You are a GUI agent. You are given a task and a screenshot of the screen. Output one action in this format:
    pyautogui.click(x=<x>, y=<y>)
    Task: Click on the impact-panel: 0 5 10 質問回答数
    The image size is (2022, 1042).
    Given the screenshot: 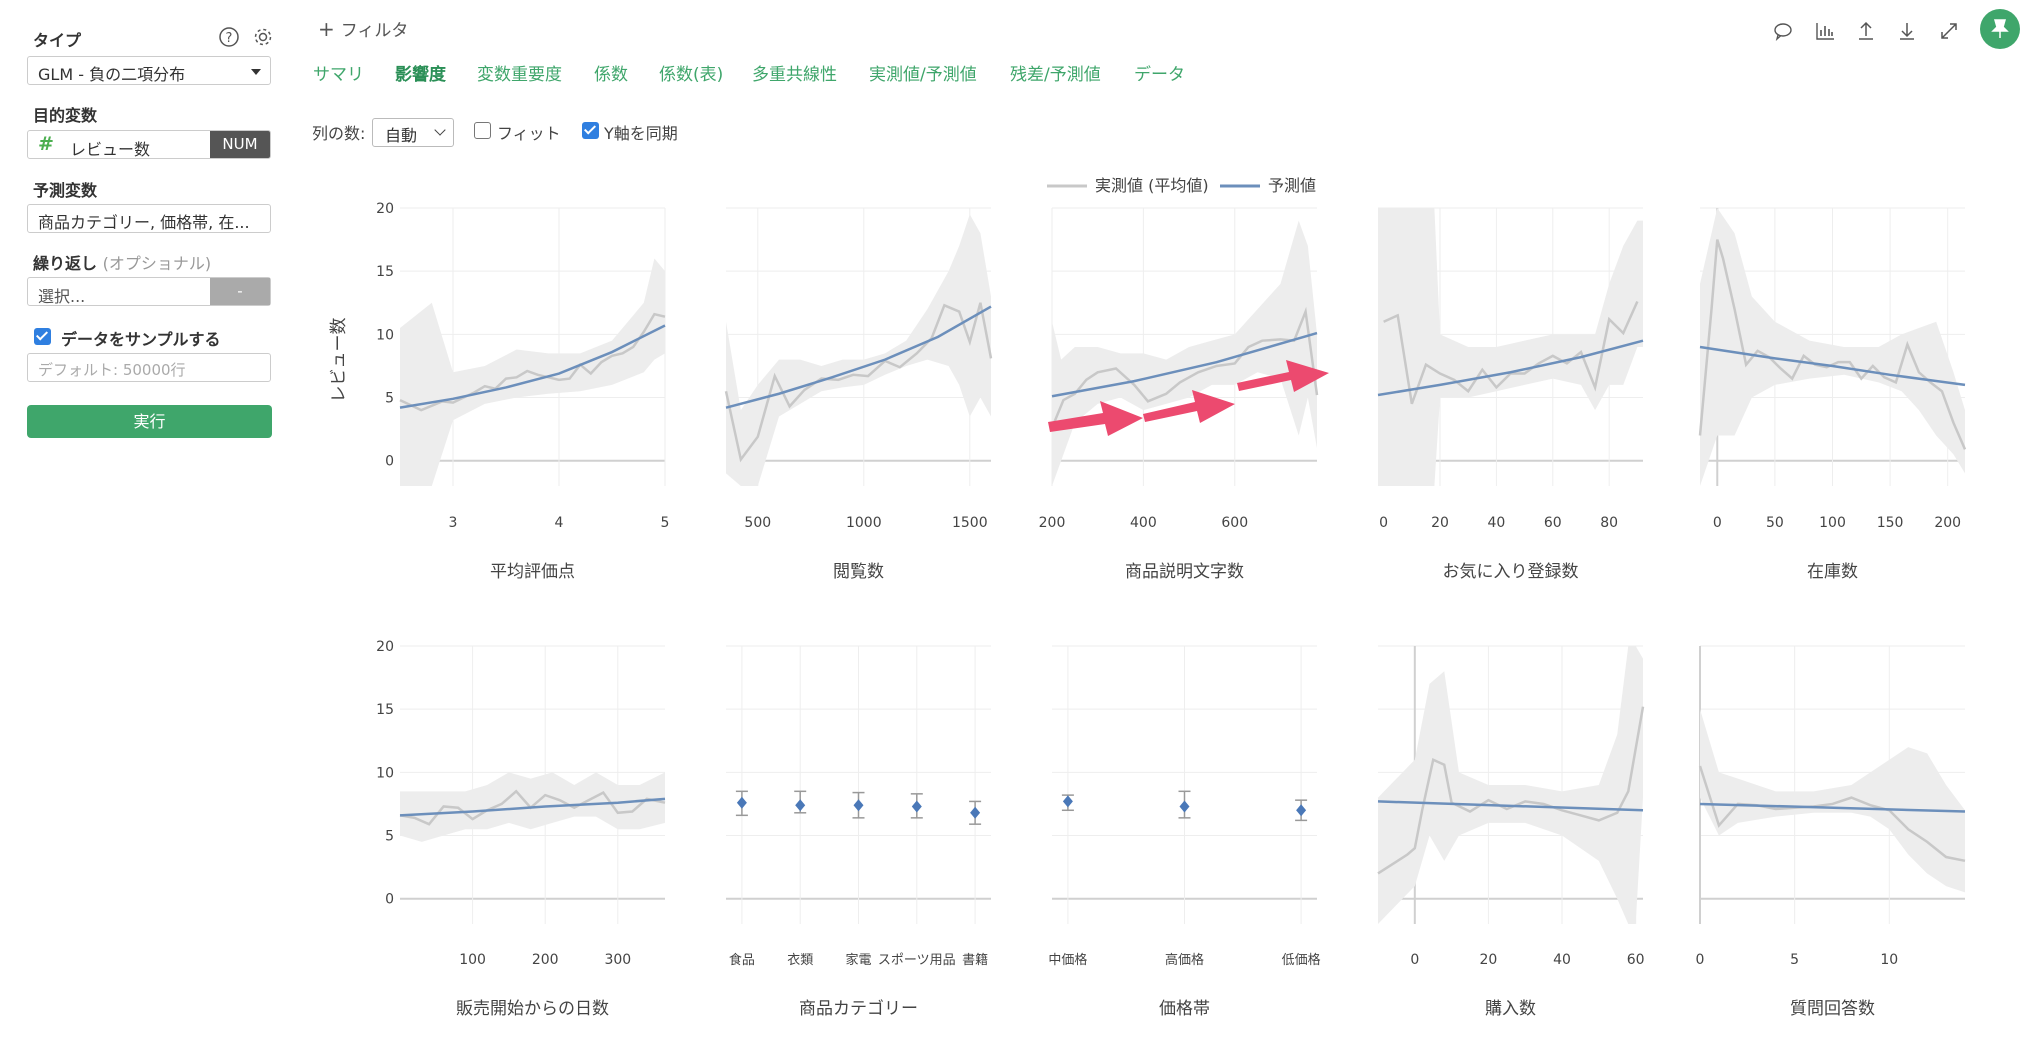 What is the action you would take?
    pyautogui.click(x=1831, y=832)
    